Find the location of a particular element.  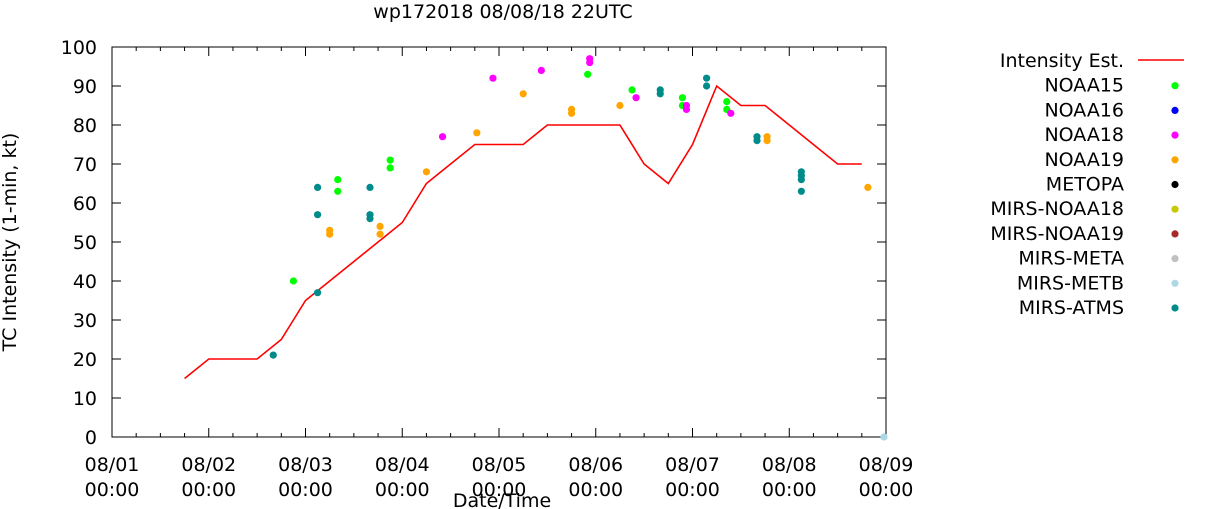

legend-label-noaa15: NOAA15 is located at coordinates (1084, 86).